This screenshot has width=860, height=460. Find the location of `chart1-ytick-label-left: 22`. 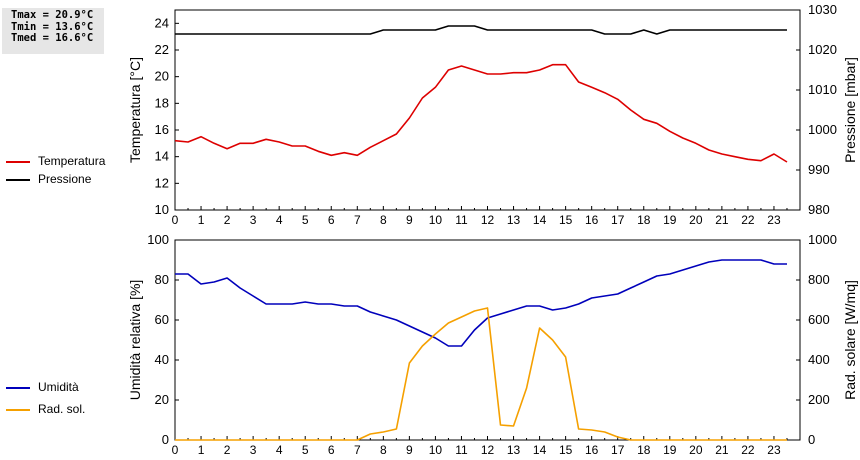

chart1-ytick-label-left: 22 is located at coordinates (162, 49).